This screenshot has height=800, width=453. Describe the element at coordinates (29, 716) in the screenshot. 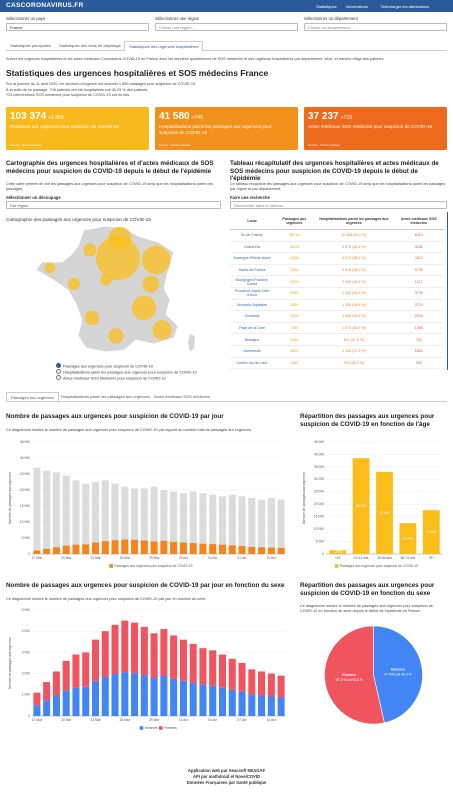

I see `y-tick-label: 0` at that location.